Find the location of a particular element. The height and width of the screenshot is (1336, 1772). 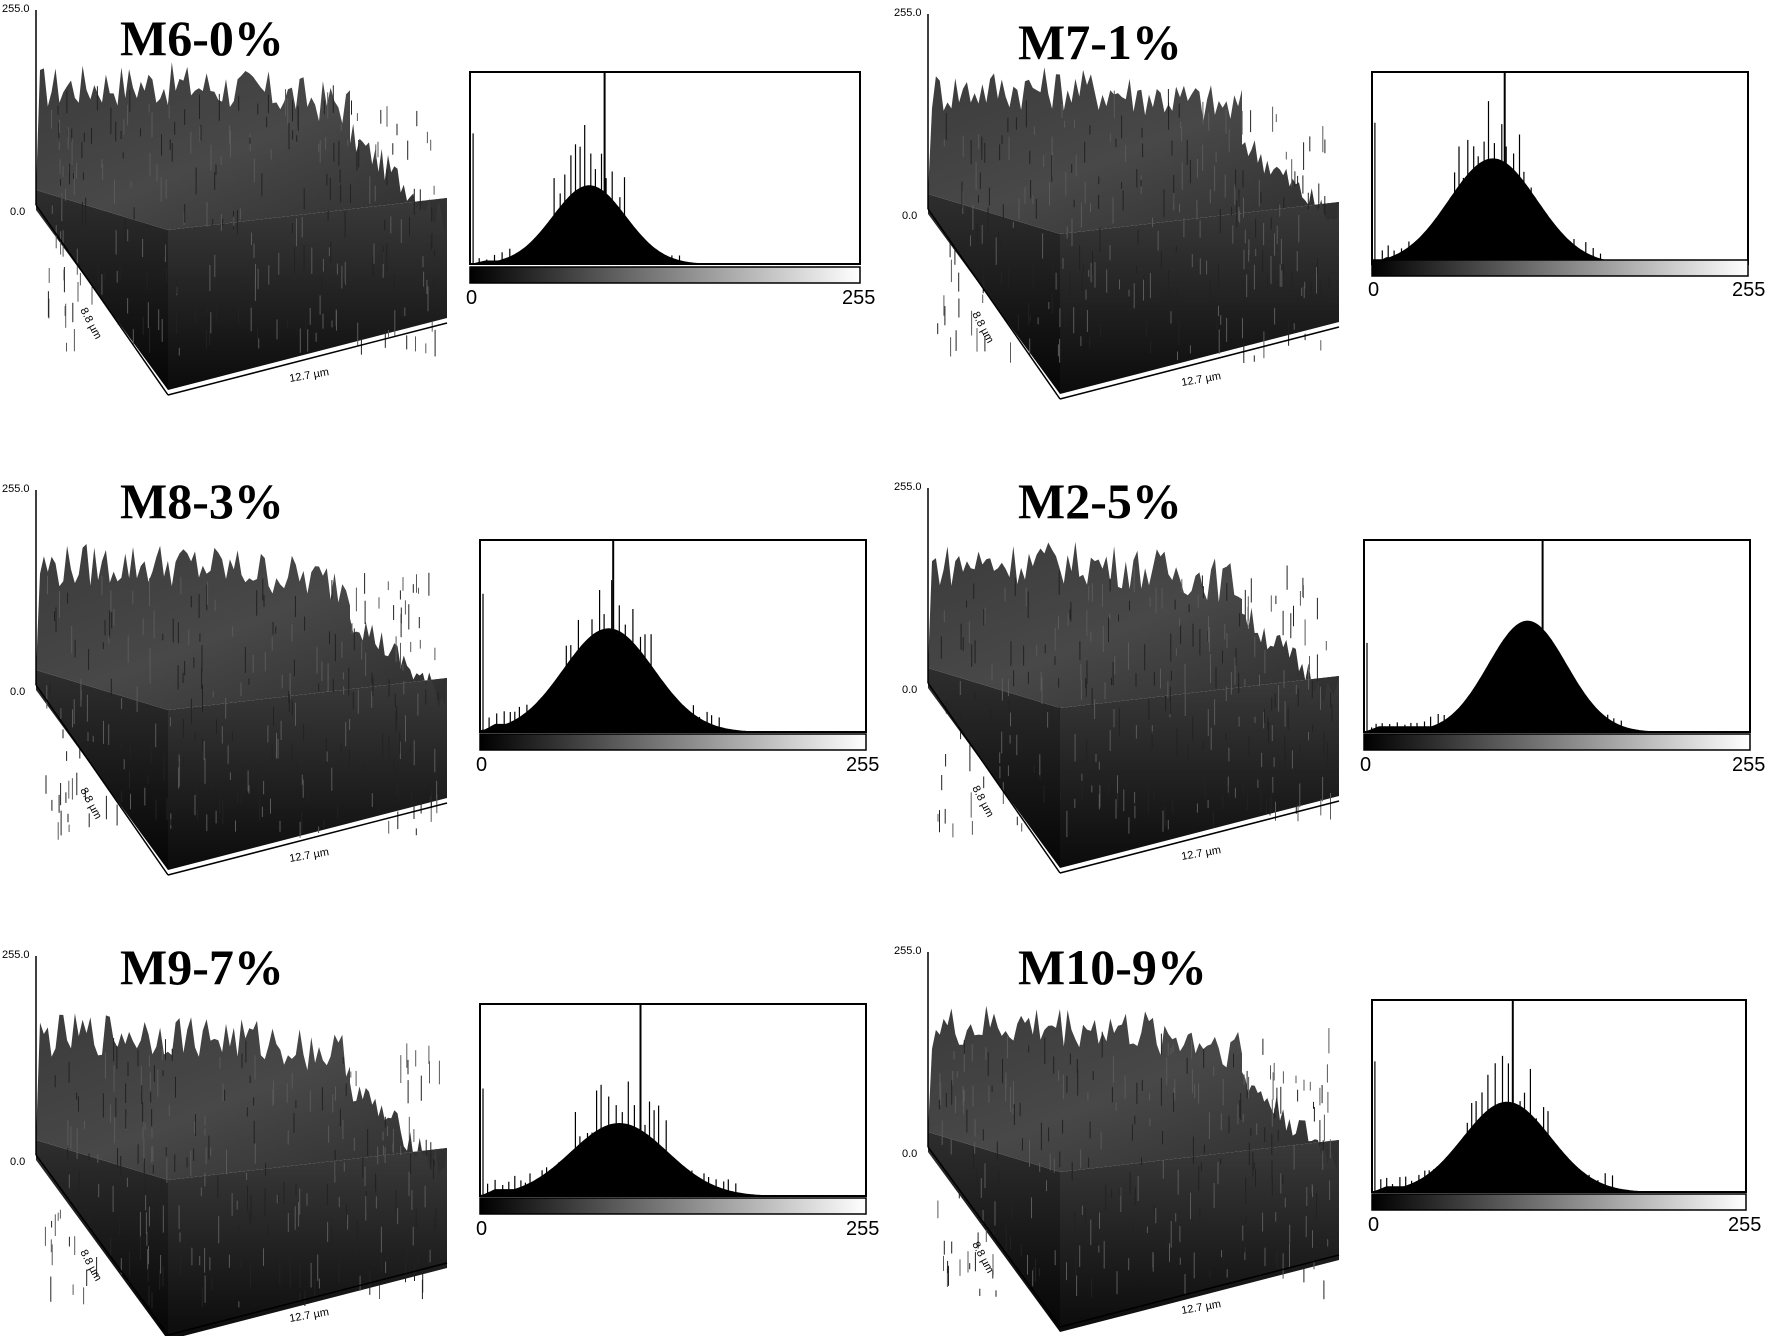

panel-title: M8-3% is located at coordinates (202, 501).